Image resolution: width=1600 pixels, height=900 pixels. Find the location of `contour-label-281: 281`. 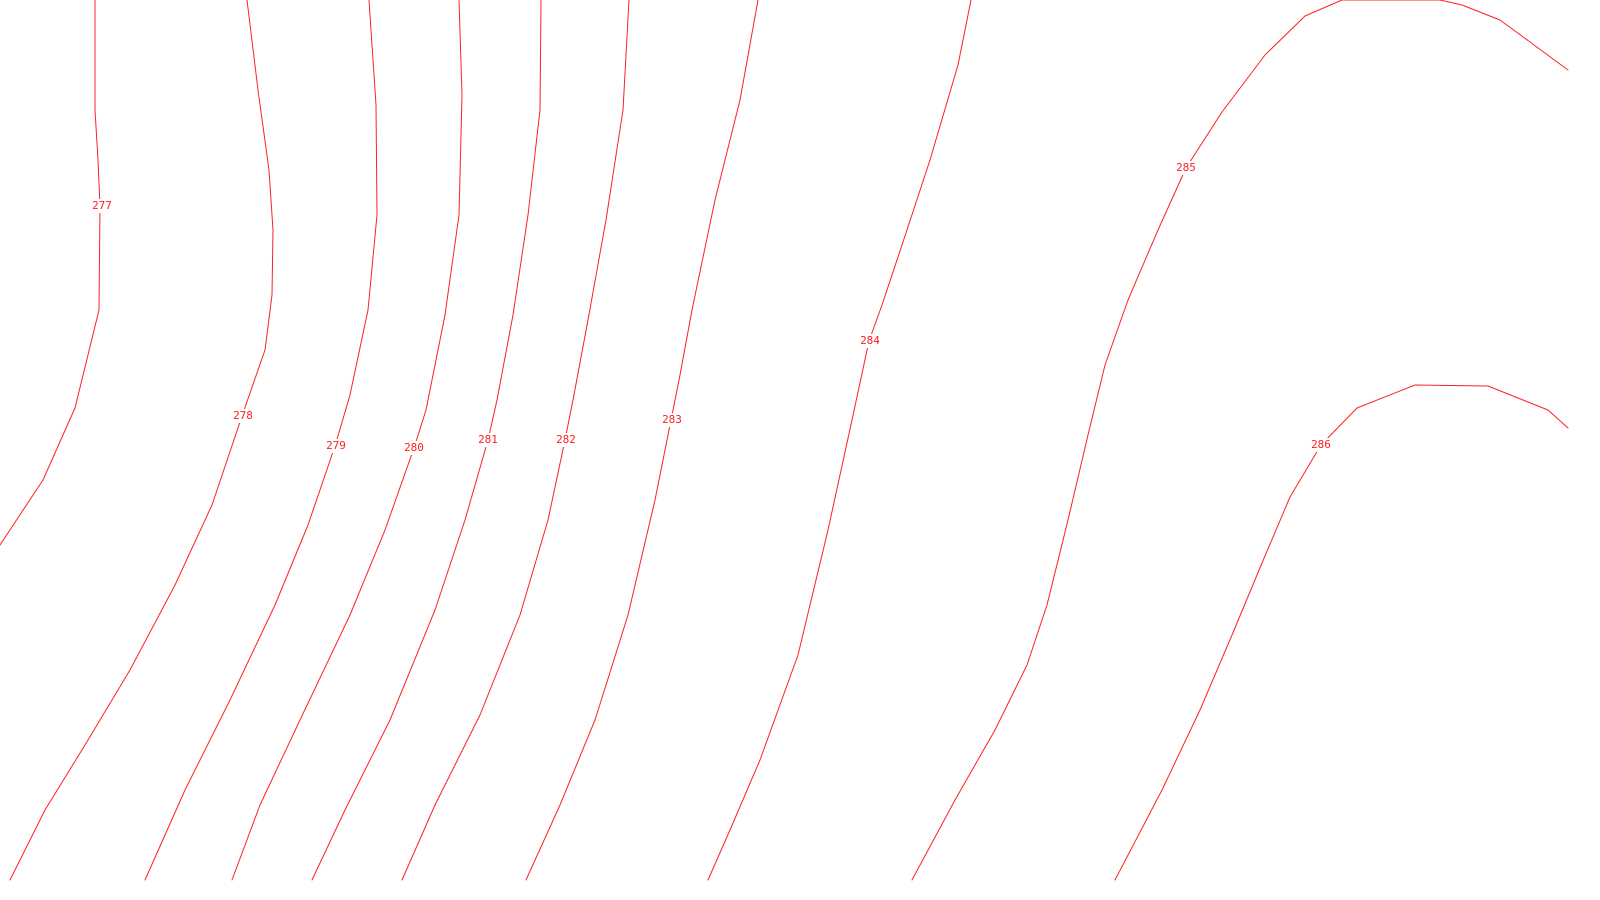

contour-label-281: 281 is located at coordinates (488, 439).